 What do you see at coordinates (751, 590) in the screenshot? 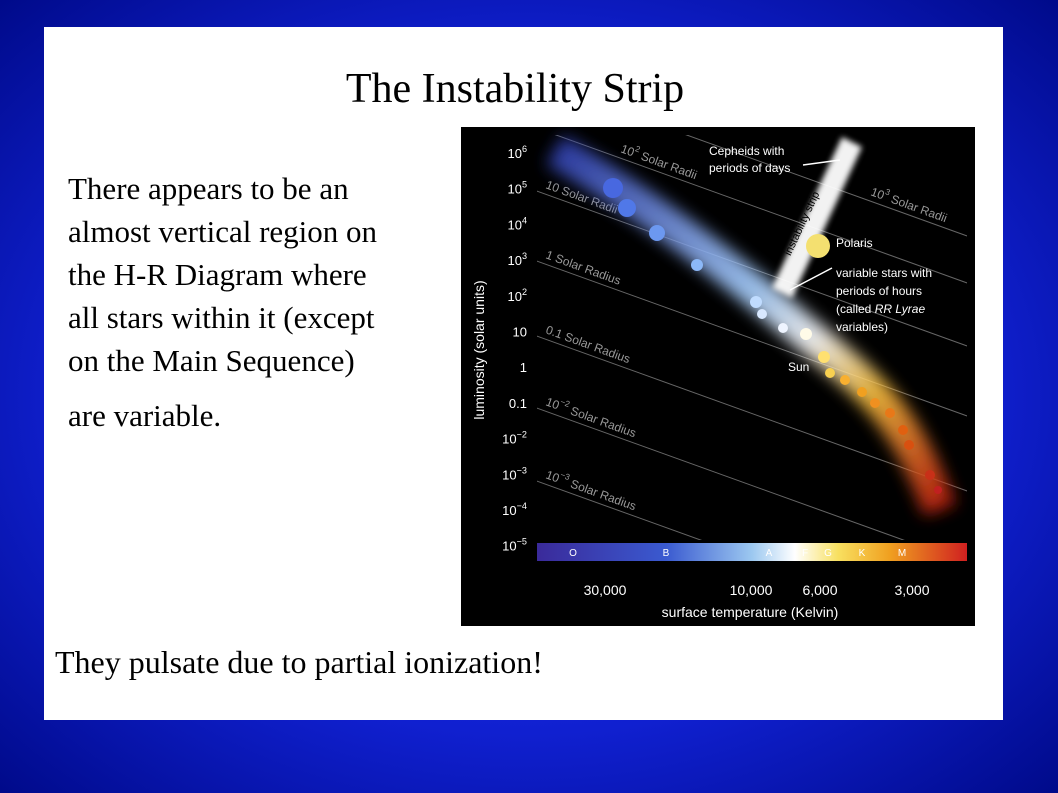
I see `x-tick-label: 10,000` at bounding box center [751, 590].